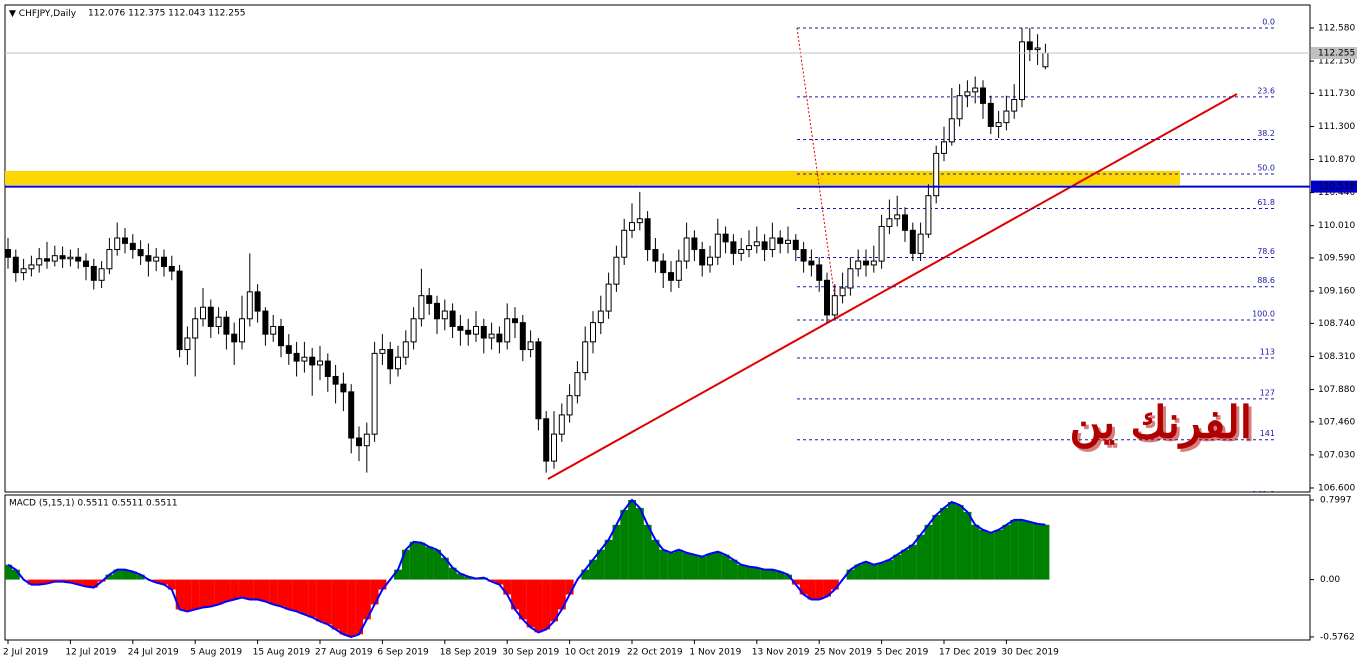  I want to click on macd-tick-label: 0.7997, so click(1336, 501).